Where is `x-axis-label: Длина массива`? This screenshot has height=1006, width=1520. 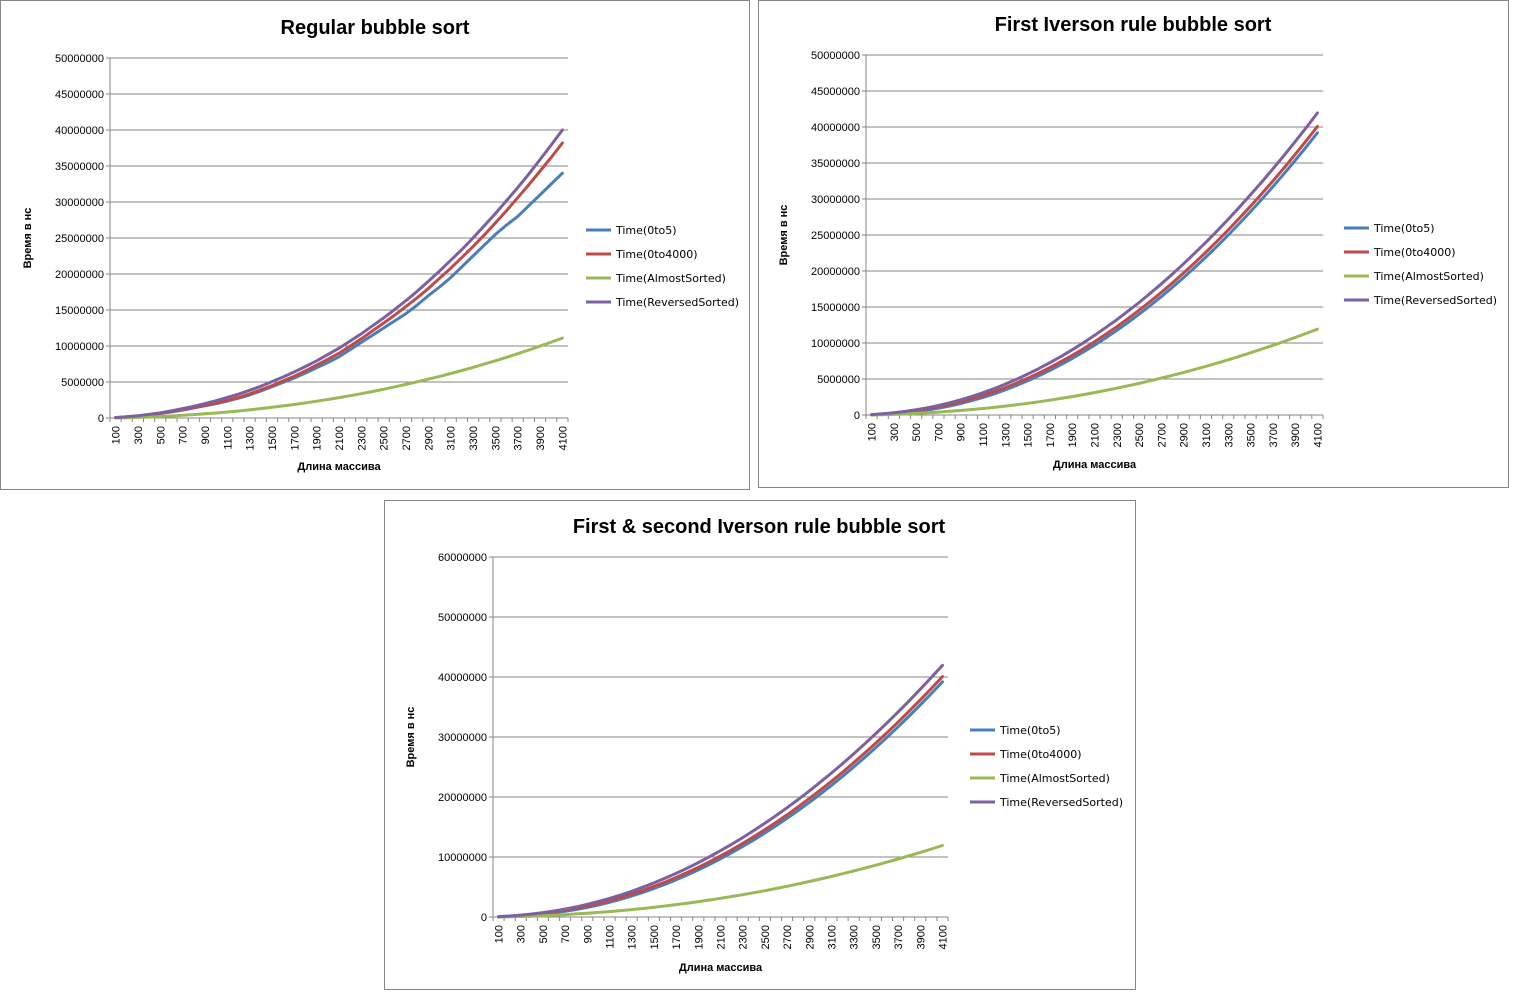 x-axis-label: Длина массива is located at coordinates (339, 467).